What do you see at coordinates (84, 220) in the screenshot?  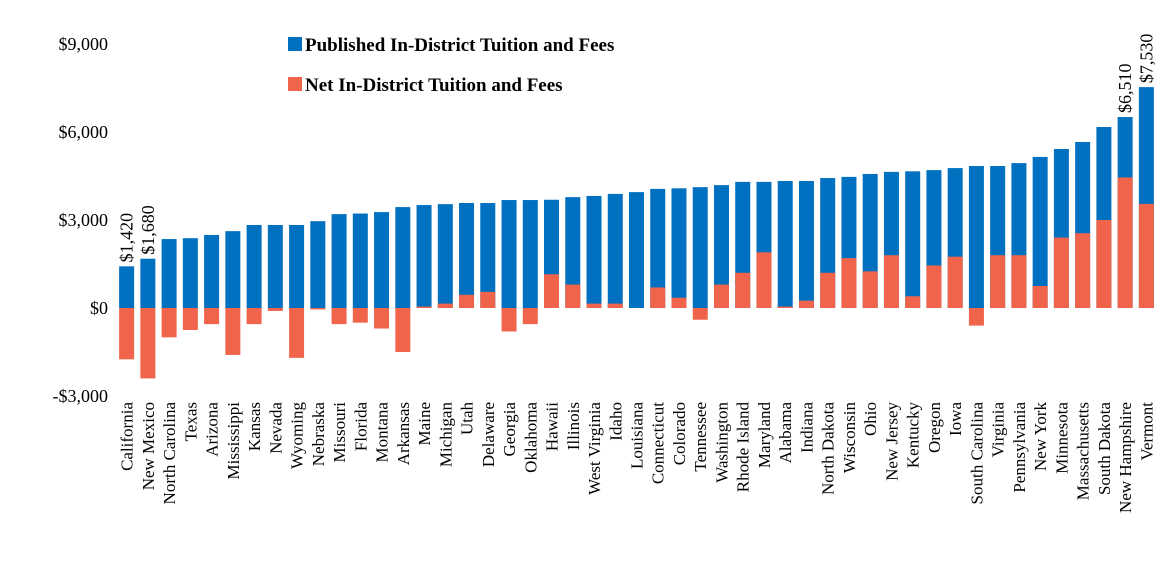 I see `y-tick-label: $3,000` at bounding box center [84, 220].